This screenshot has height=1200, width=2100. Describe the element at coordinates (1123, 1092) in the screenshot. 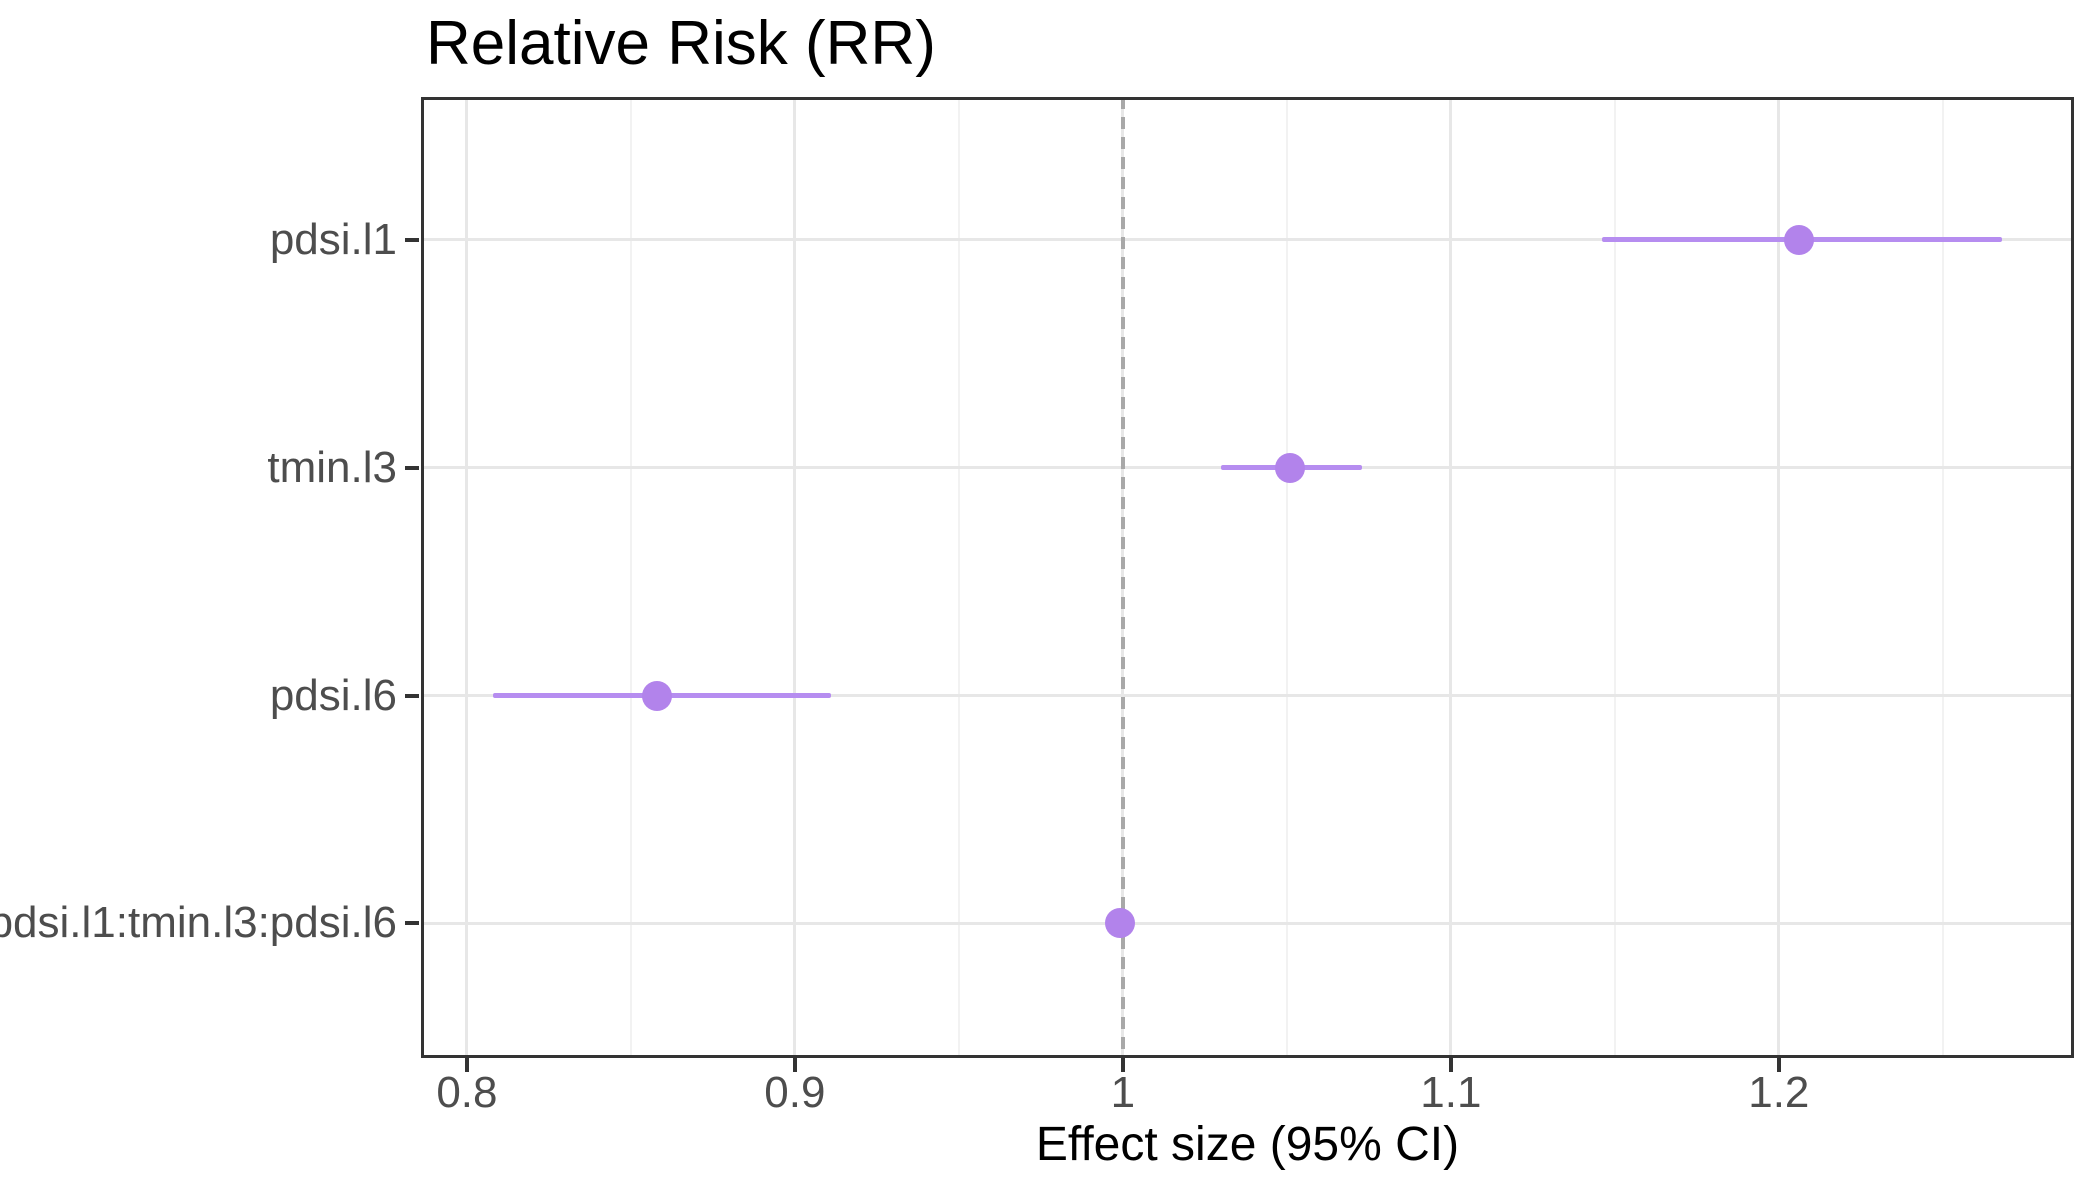

I see `x-tick-label: 1` at that location.